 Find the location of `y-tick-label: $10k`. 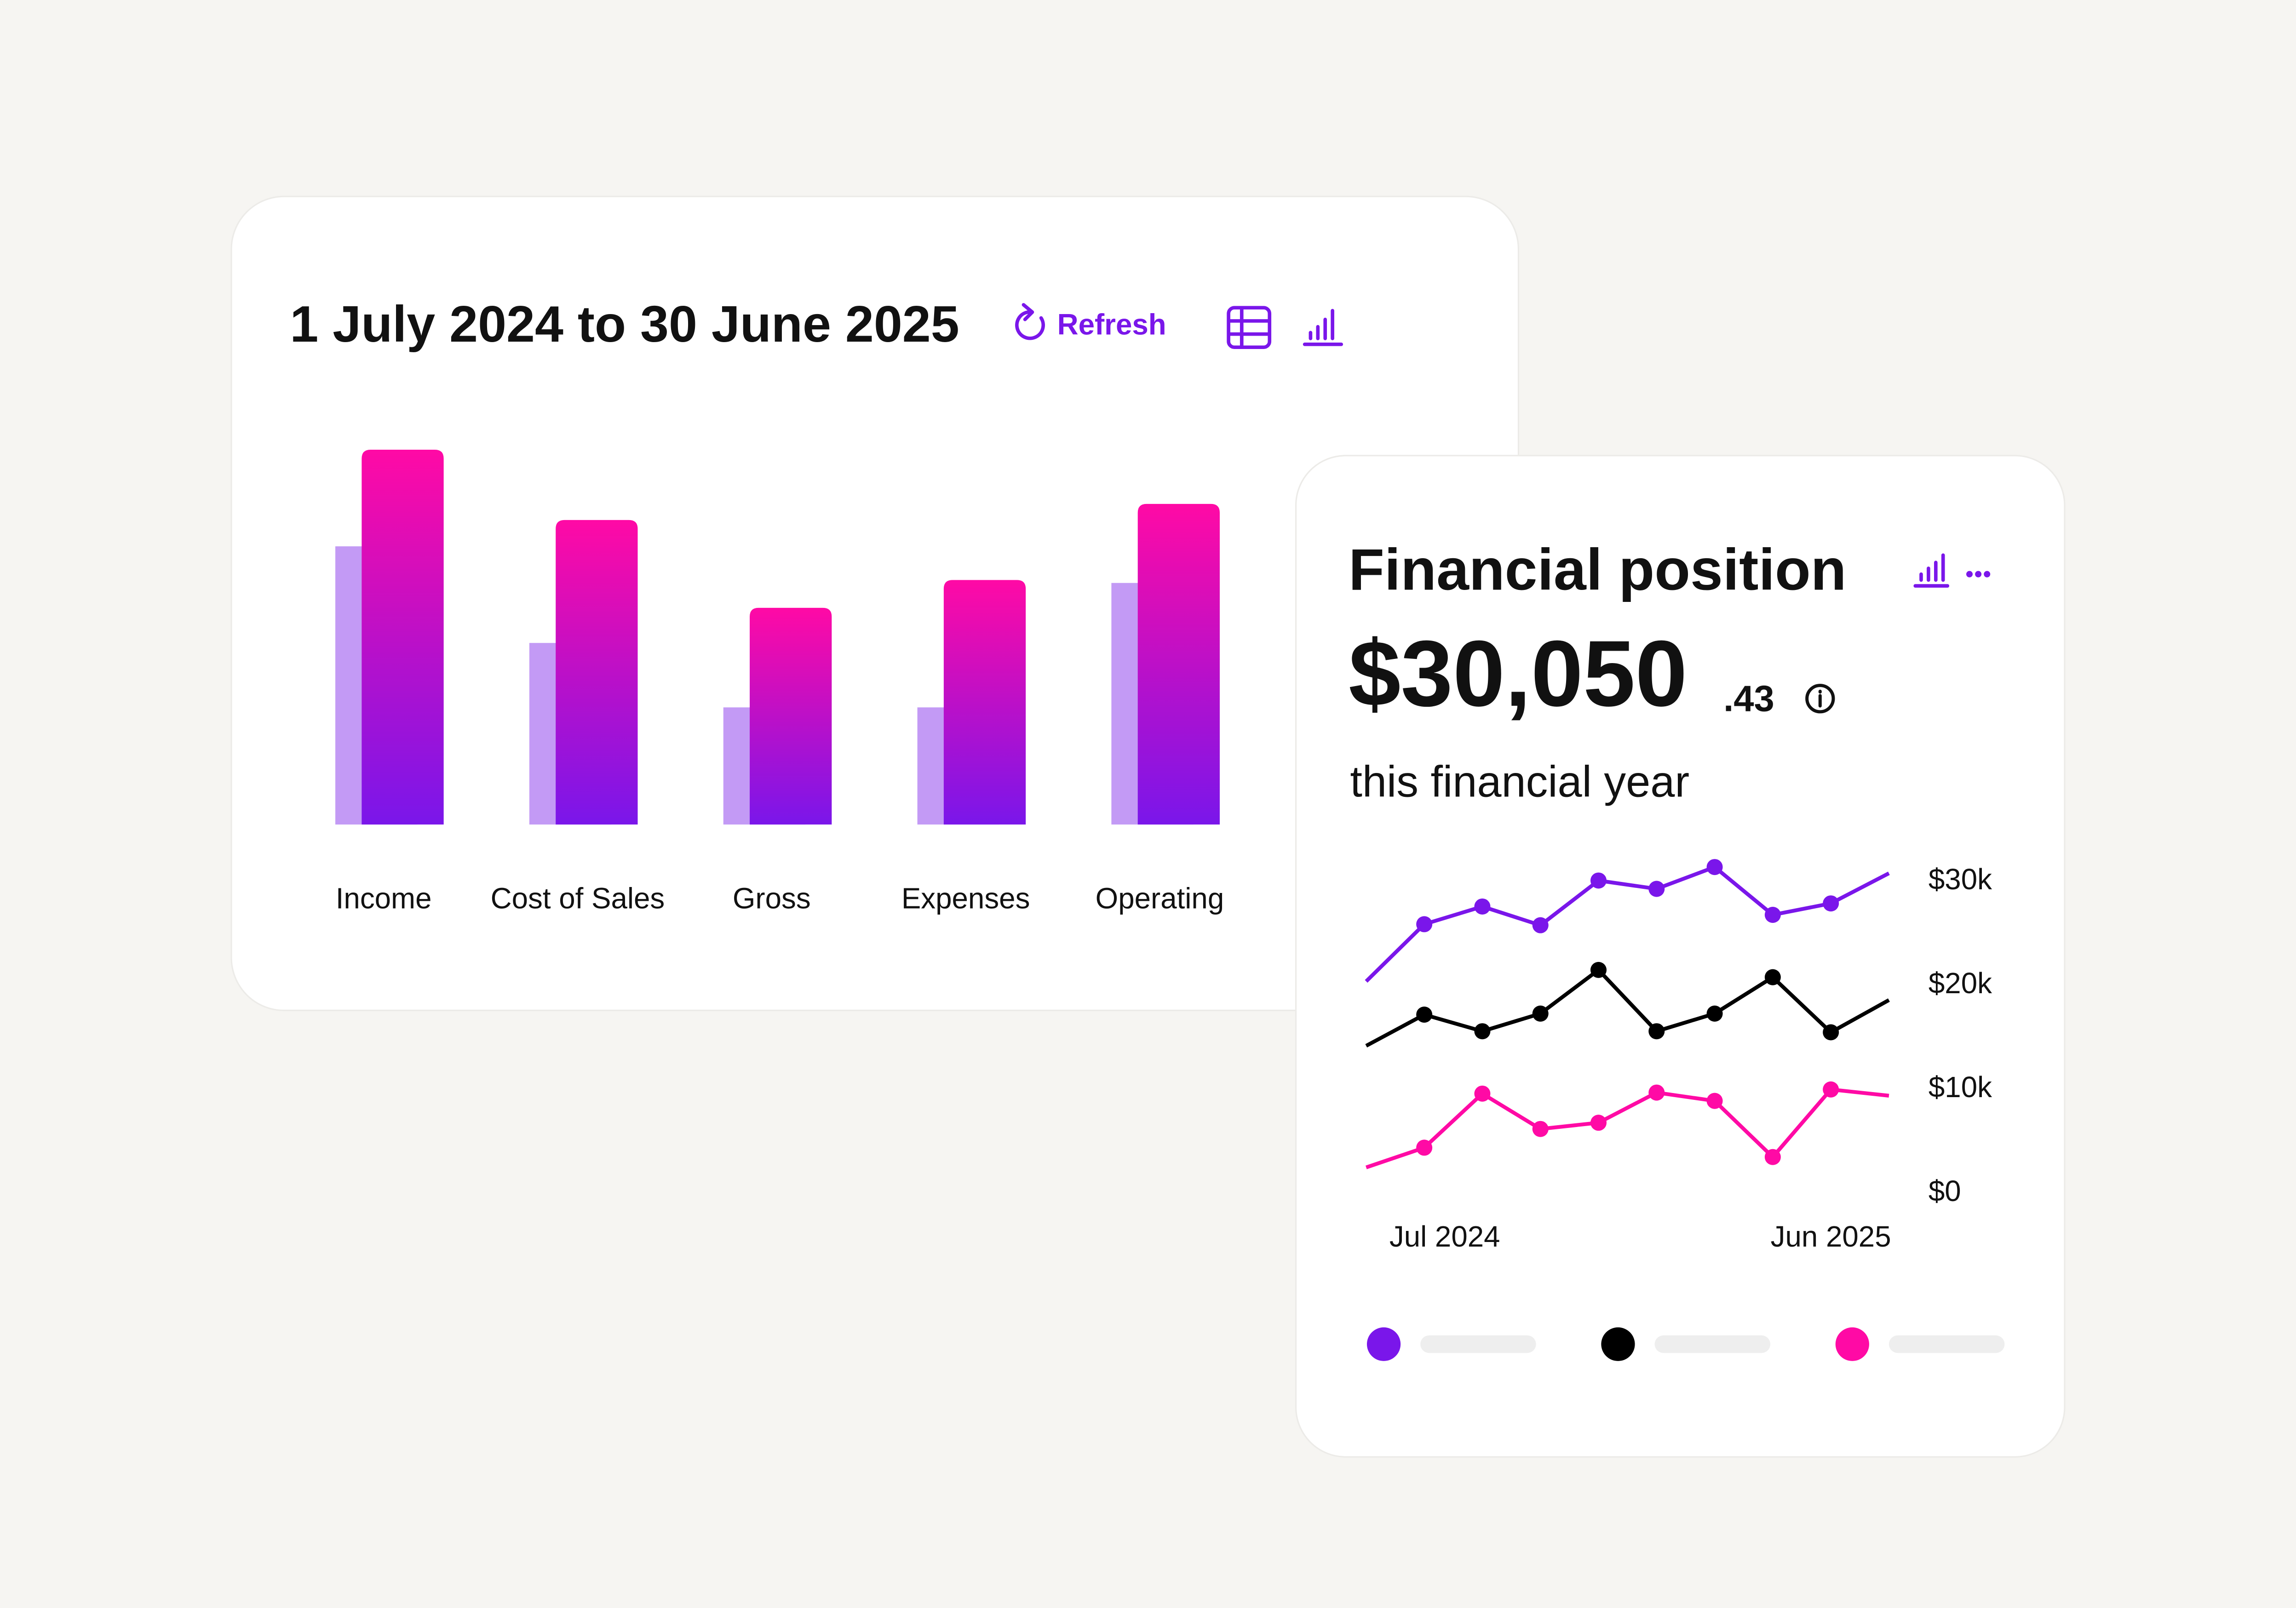

y-tick-label: $10k is located at coordinates (1960, 1087).